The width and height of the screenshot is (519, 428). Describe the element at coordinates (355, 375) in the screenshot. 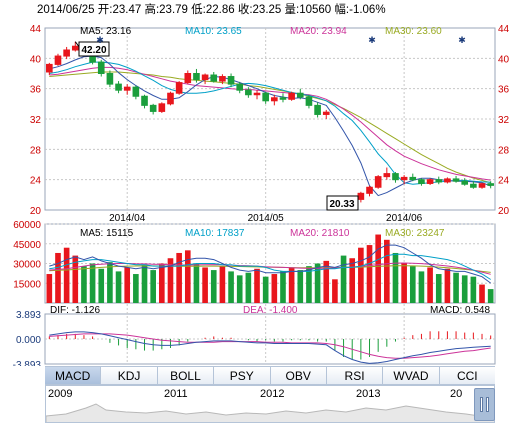

I see `tab-rsi: RSI` at that location.